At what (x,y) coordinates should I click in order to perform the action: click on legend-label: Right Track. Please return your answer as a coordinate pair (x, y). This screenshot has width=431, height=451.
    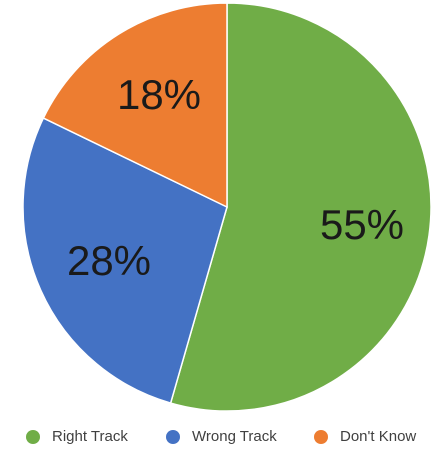
    Looking at the image, I should click on (90, 436).